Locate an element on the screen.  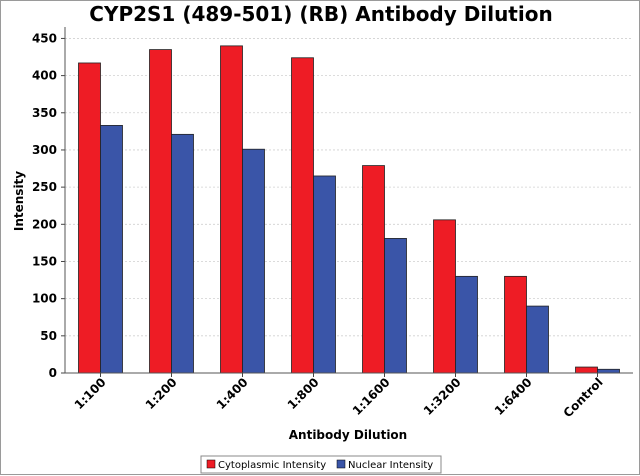
y-tick-label: 250 is located at coordinates (44, 187).